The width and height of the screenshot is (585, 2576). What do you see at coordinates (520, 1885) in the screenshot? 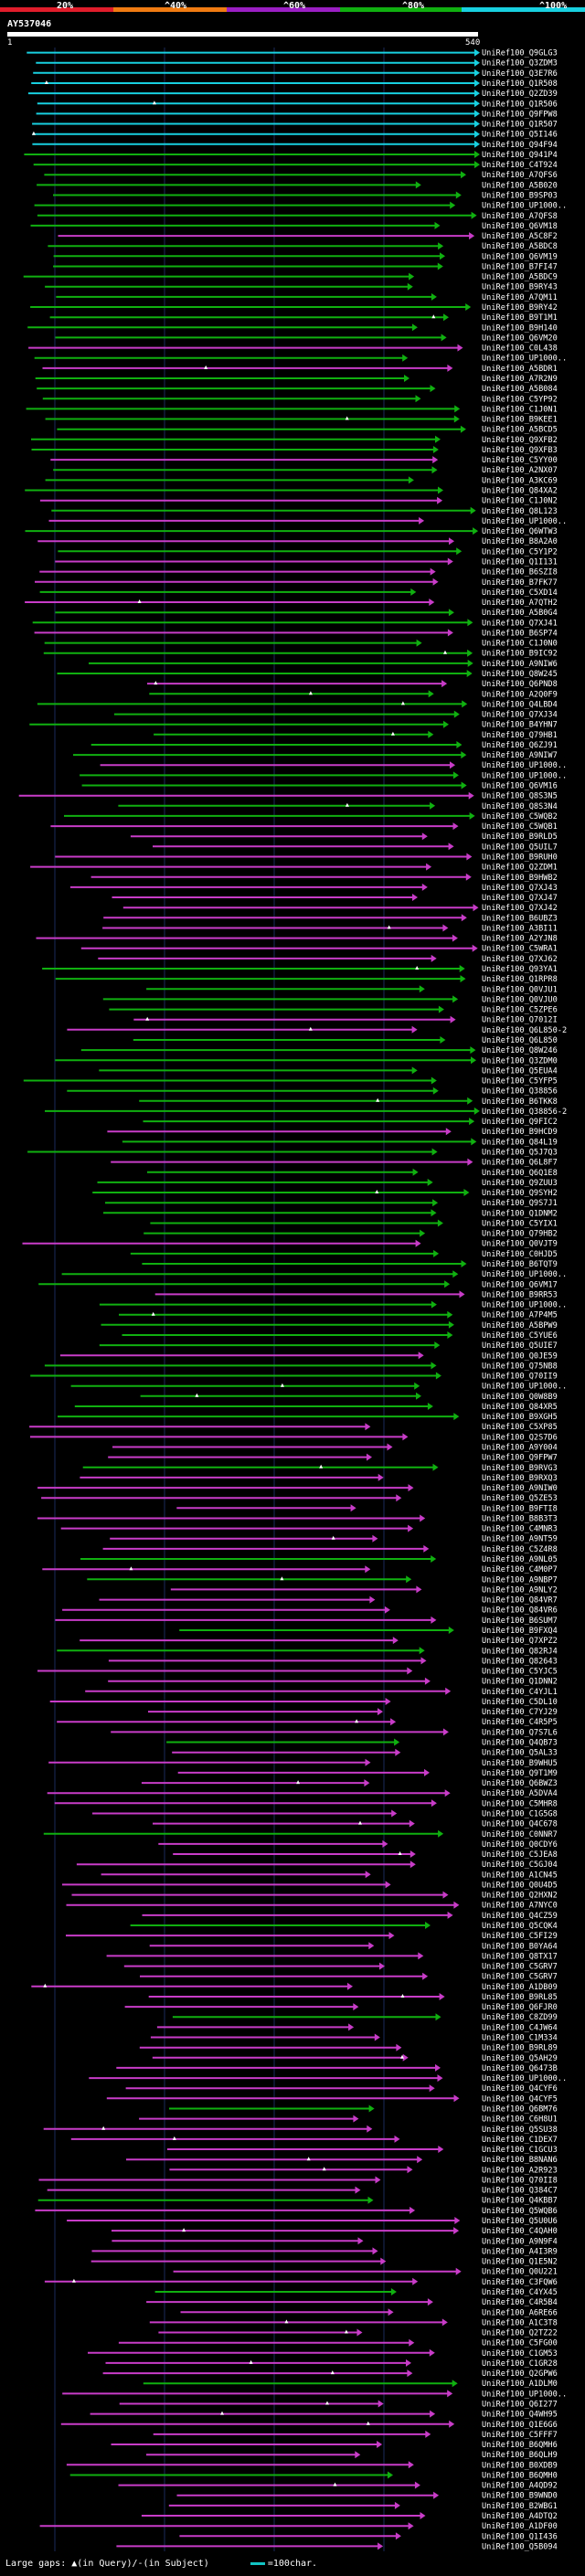
I see `hit-label: UniRef100_Q0U4D5` at bounding box center [520, 1885].